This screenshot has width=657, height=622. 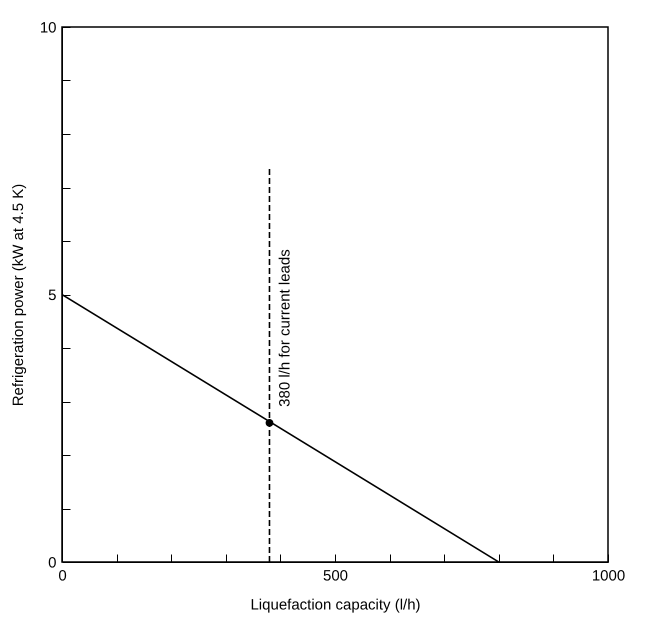 I want to click on x-axis-title: Liquefaction capacity (l/h), so click(x=335, y=605).